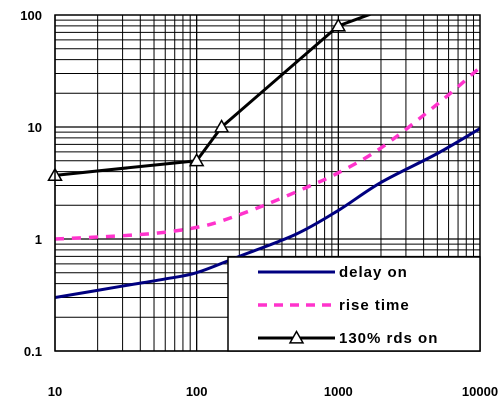 Image resolution: width=499 pixels, height=410 pixels. I want to click on x-tick-label: 10000, so click(480, 391).